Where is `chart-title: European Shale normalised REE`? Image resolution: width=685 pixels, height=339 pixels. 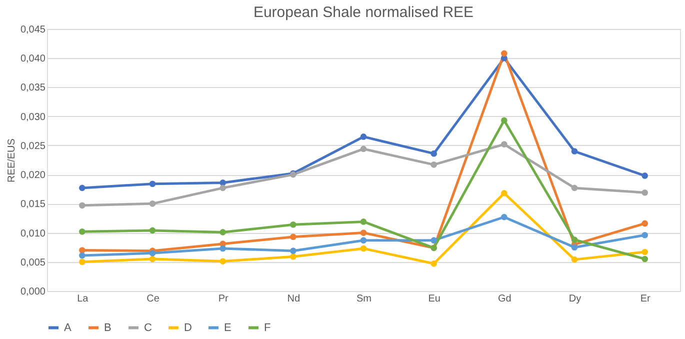 chart-title: European Shale normalised REE is located at coordinates (363, 12).